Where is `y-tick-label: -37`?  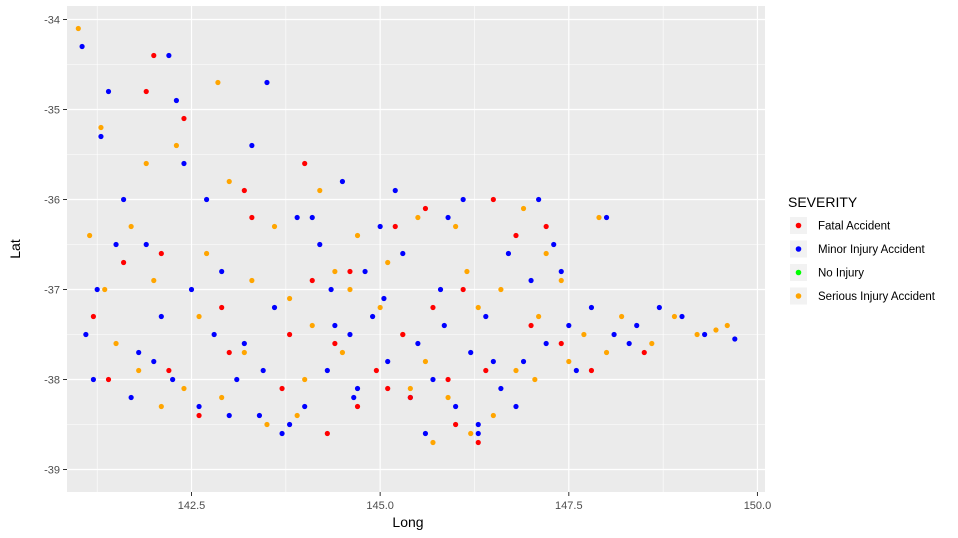
y-tick-label: -37 is located at coordinates (52, 291).